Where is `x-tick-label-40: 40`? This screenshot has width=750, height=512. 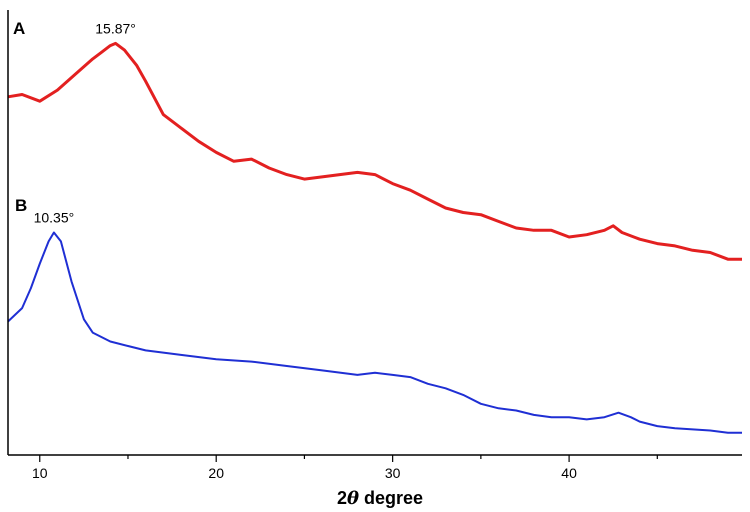 x-tick-label-40: 40 is located at coordinates (569, 473).